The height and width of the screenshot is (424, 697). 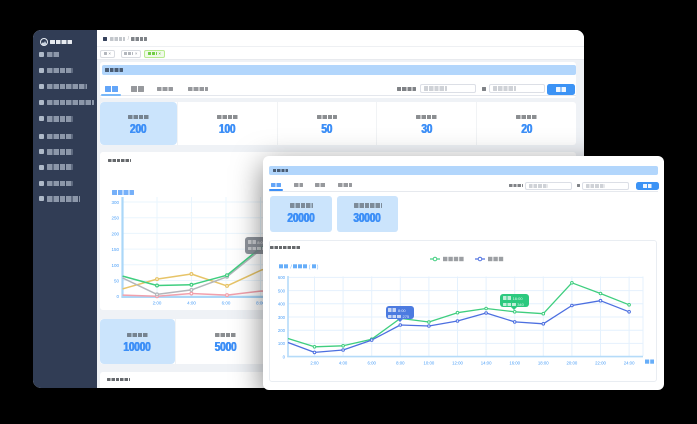 I want to click on svg-text: 600, so click(x=282, y=277).